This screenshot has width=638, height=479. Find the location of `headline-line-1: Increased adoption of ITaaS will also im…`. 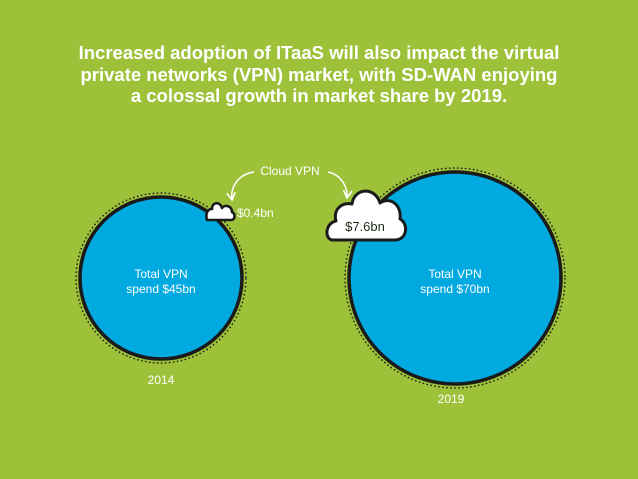

headline-line-1: Increased adoption of ITaaS will also im… is located at coordinates (319, 52).